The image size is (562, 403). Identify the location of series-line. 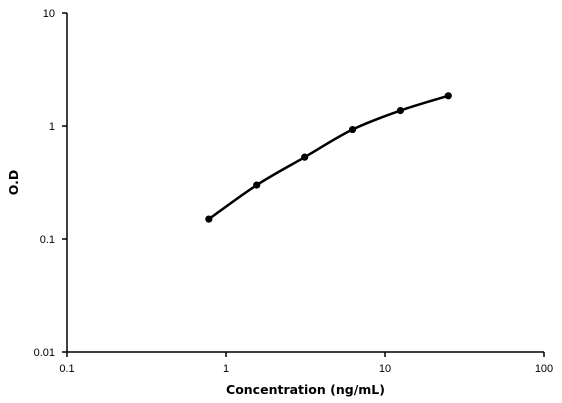
(328, 157).